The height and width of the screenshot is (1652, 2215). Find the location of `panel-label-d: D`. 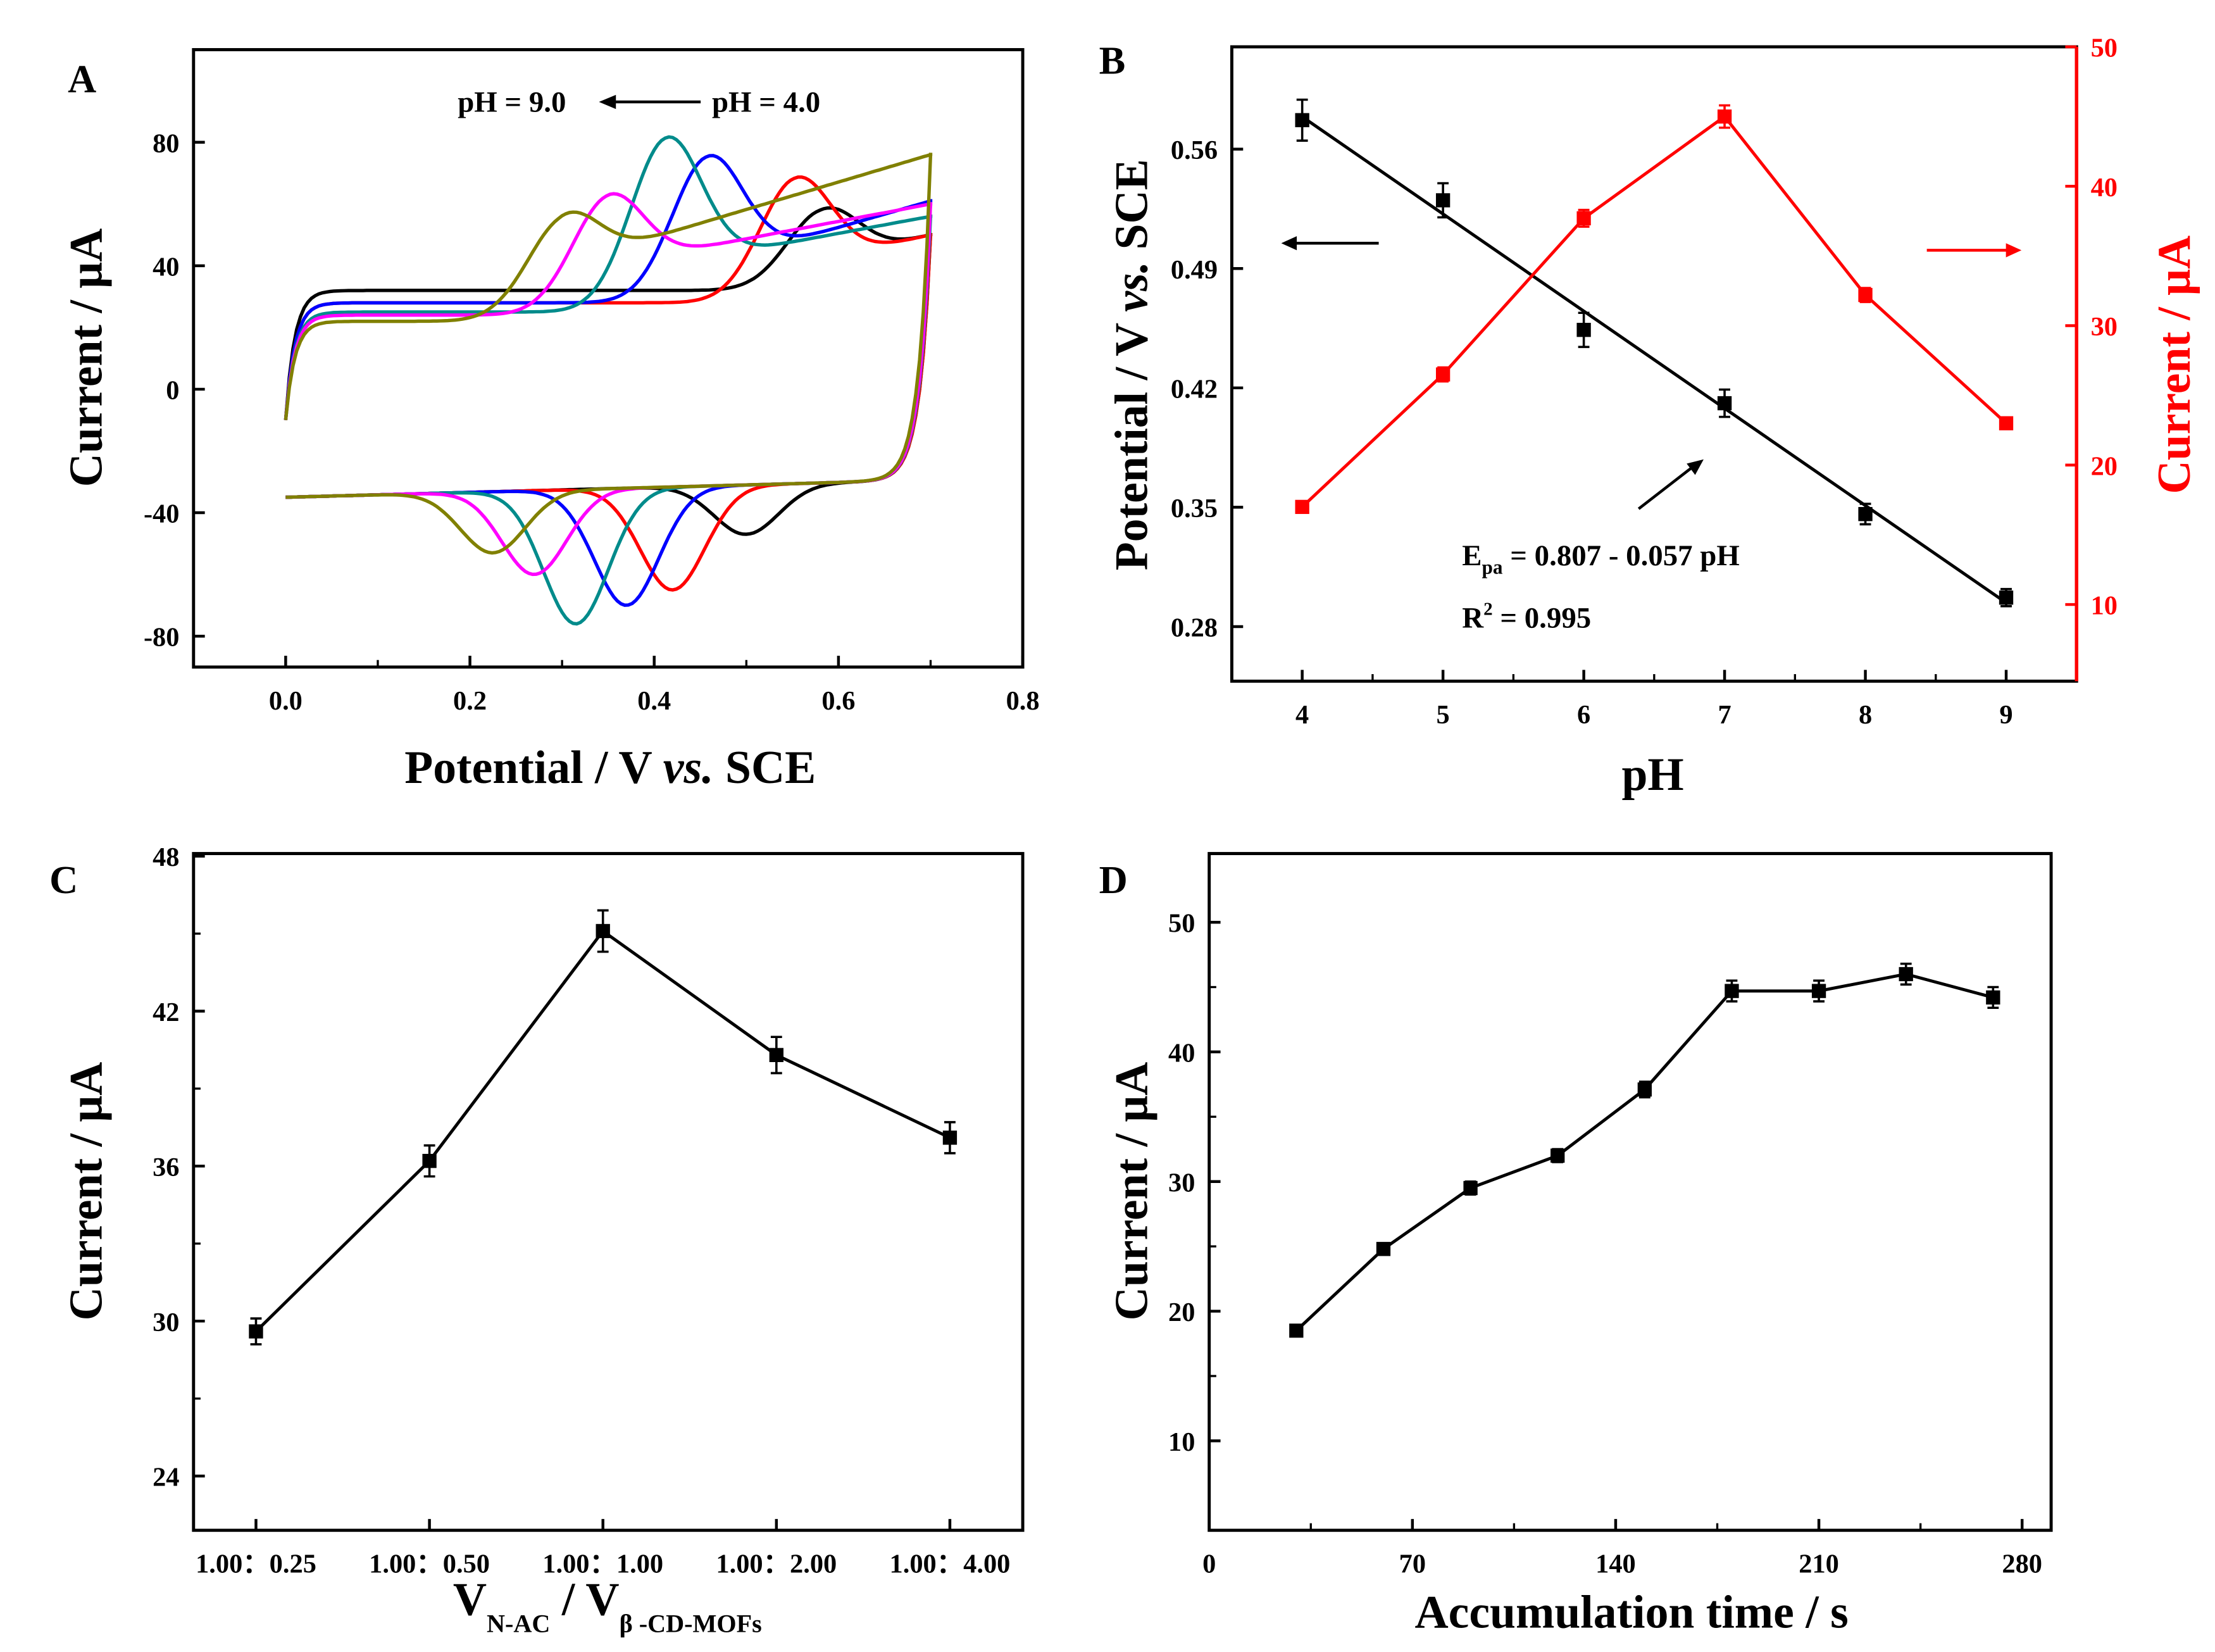

panel-label-d: D is located at coordinates (1113, 880).